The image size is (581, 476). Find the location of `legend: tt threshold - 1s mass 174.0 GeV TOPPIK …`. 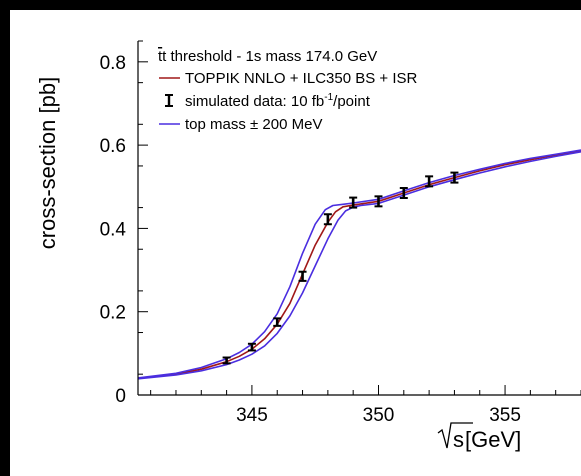

legend: tt threshold - 1s mass 174.0 GeV TOPPIK … is located at coordinates (287, 90).